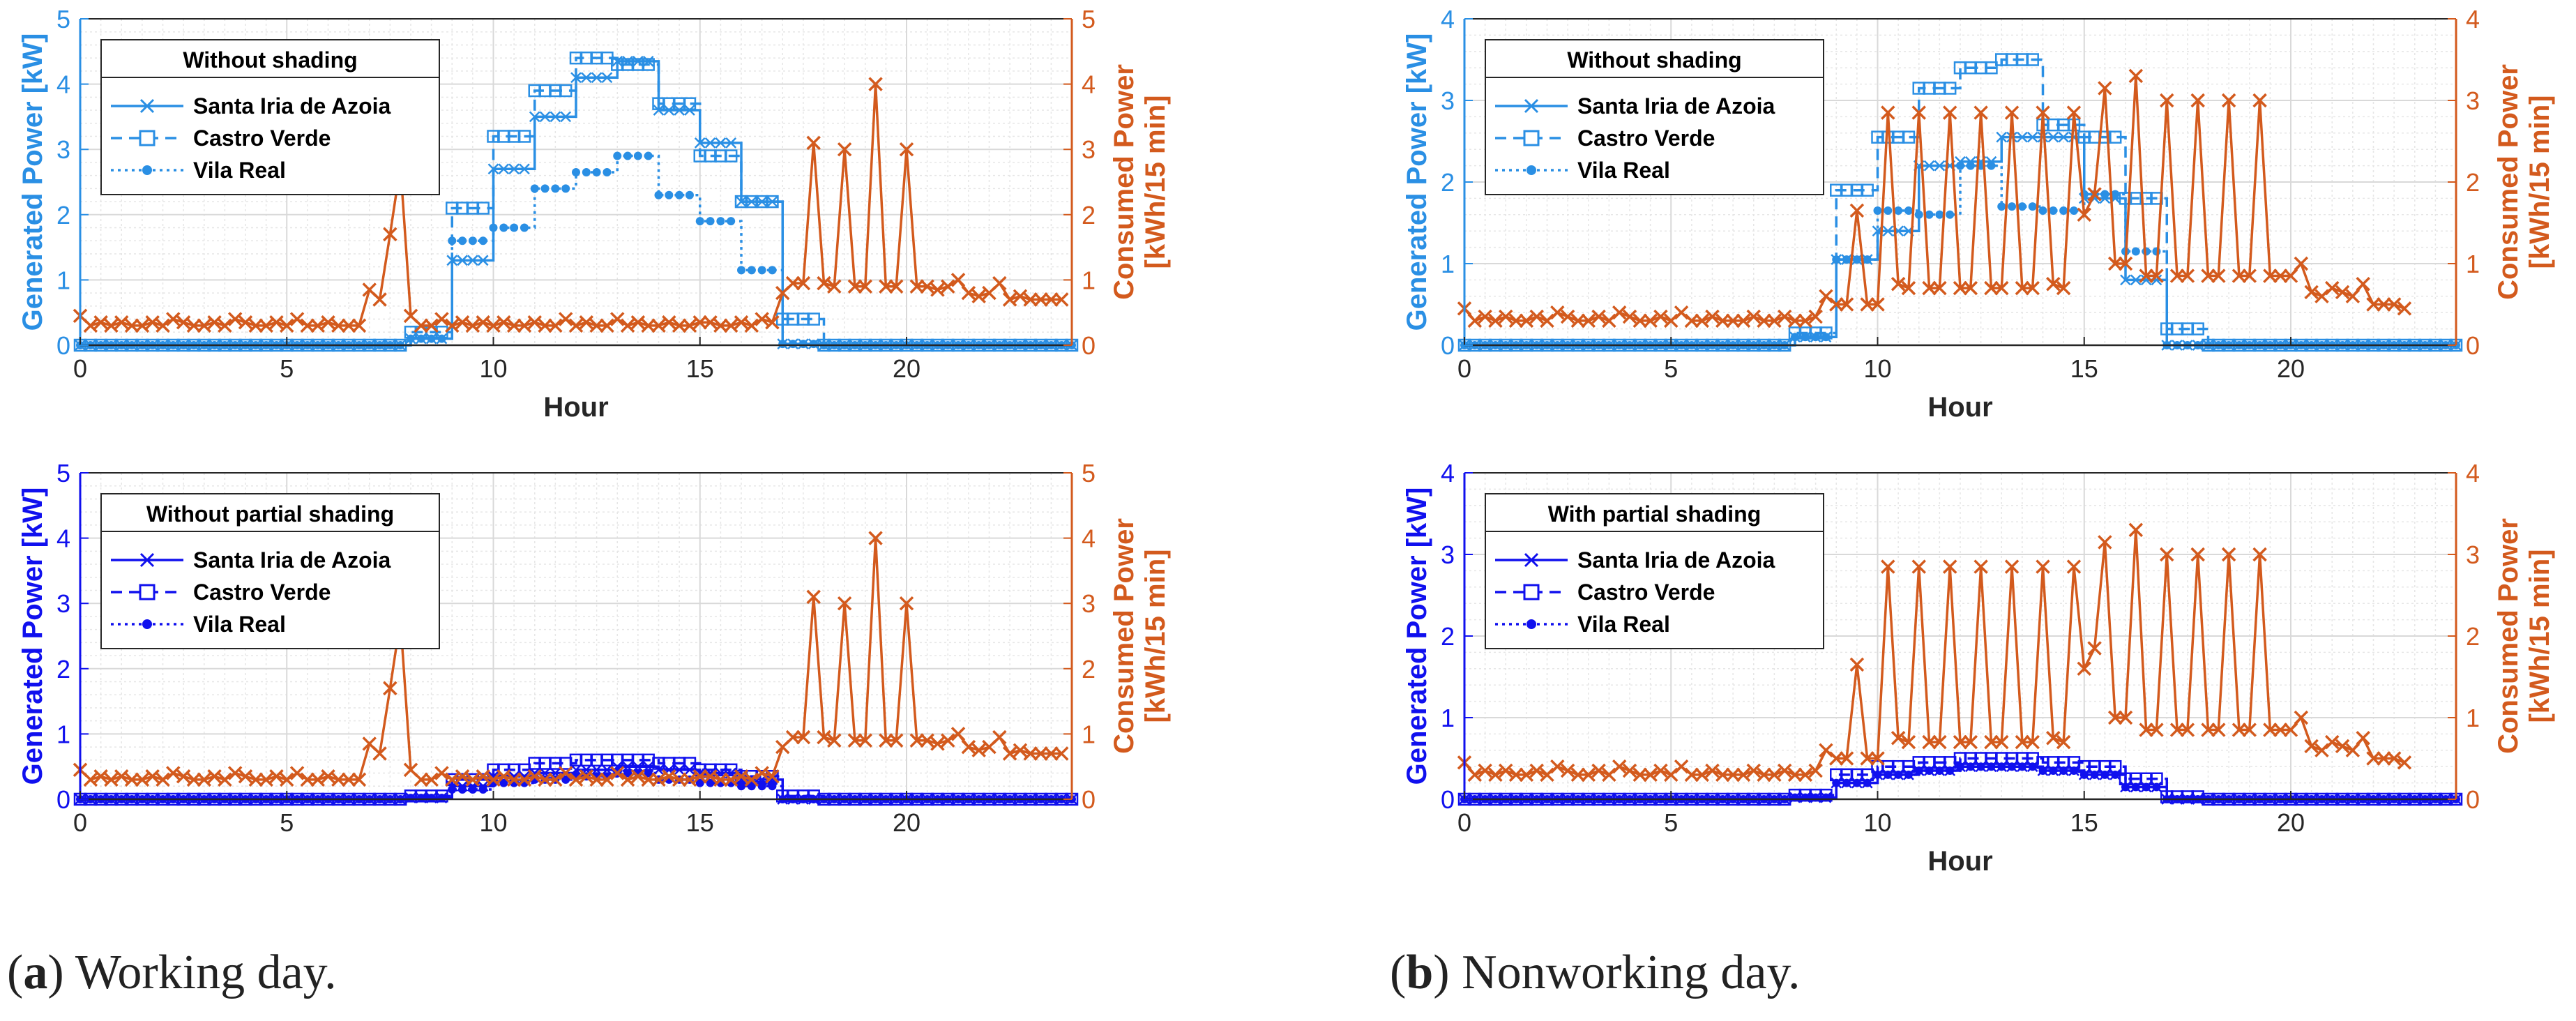 The width and height of the screenshot is (2576, 1021). What do you see at coordinates (2473, 718) in the screenshot?
I see `y-tick-label-right: 1` at bounding box center [2473, 718].